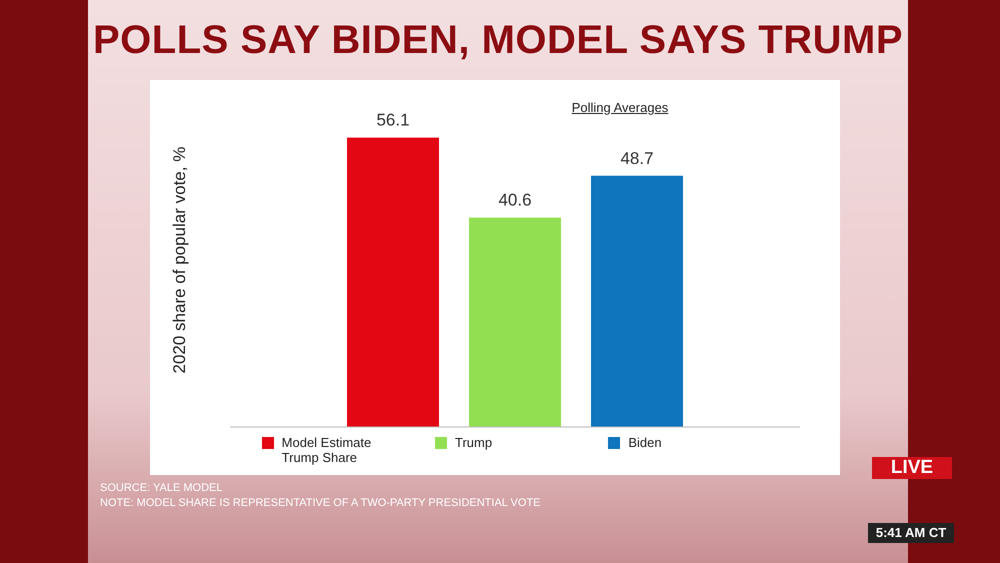  What do you see at coordinates (515, 200) in the screenshot?
I see `data-label: 40.6` at bounding box center [515, 200].